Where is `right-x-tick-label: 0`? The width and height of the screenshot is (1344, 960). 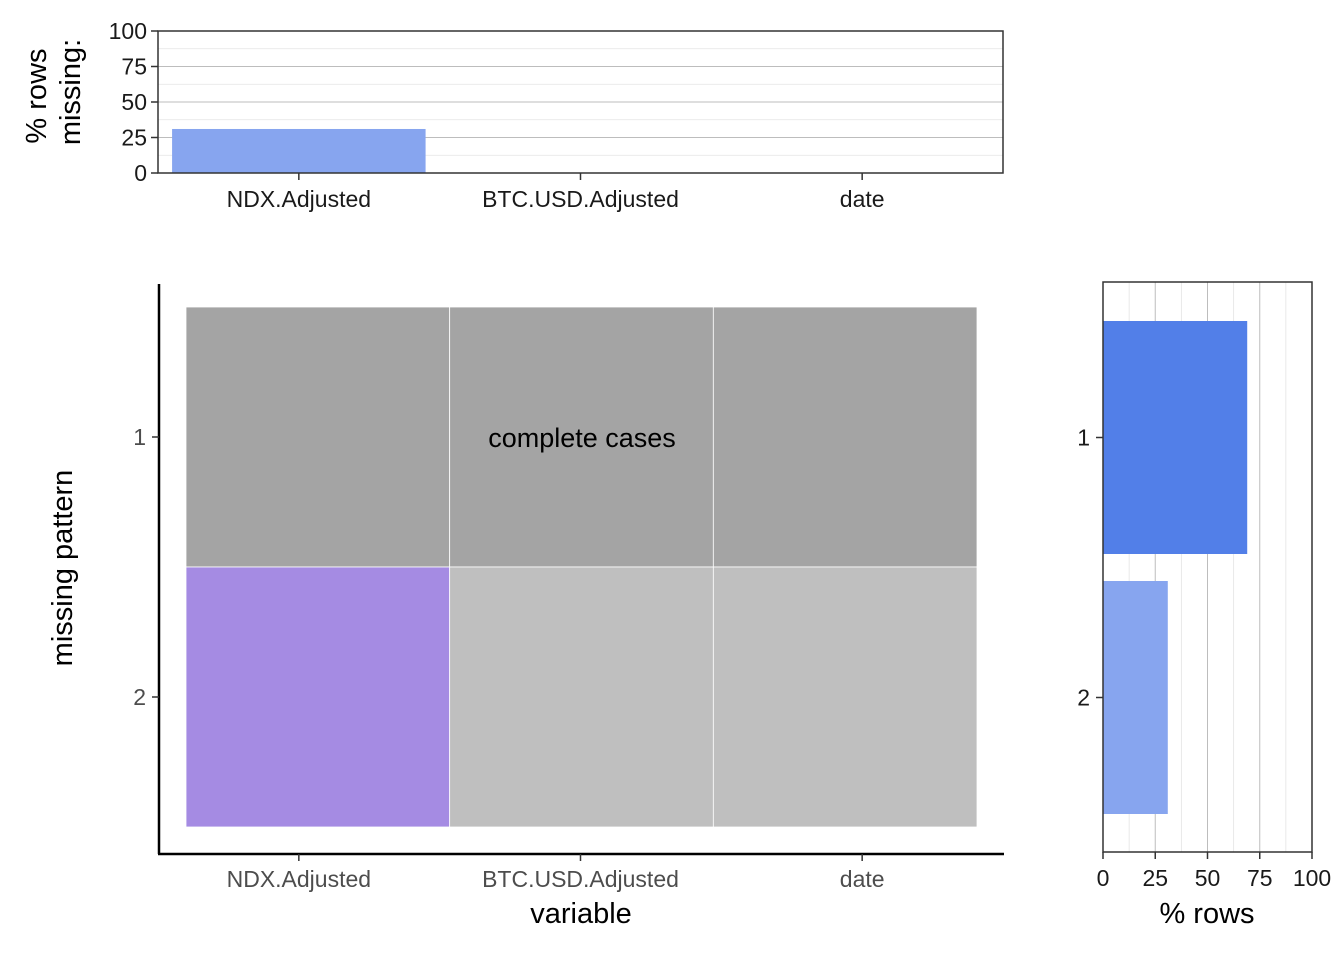 right-x-tick-label: 0 is located at coordinates (1103, 878).